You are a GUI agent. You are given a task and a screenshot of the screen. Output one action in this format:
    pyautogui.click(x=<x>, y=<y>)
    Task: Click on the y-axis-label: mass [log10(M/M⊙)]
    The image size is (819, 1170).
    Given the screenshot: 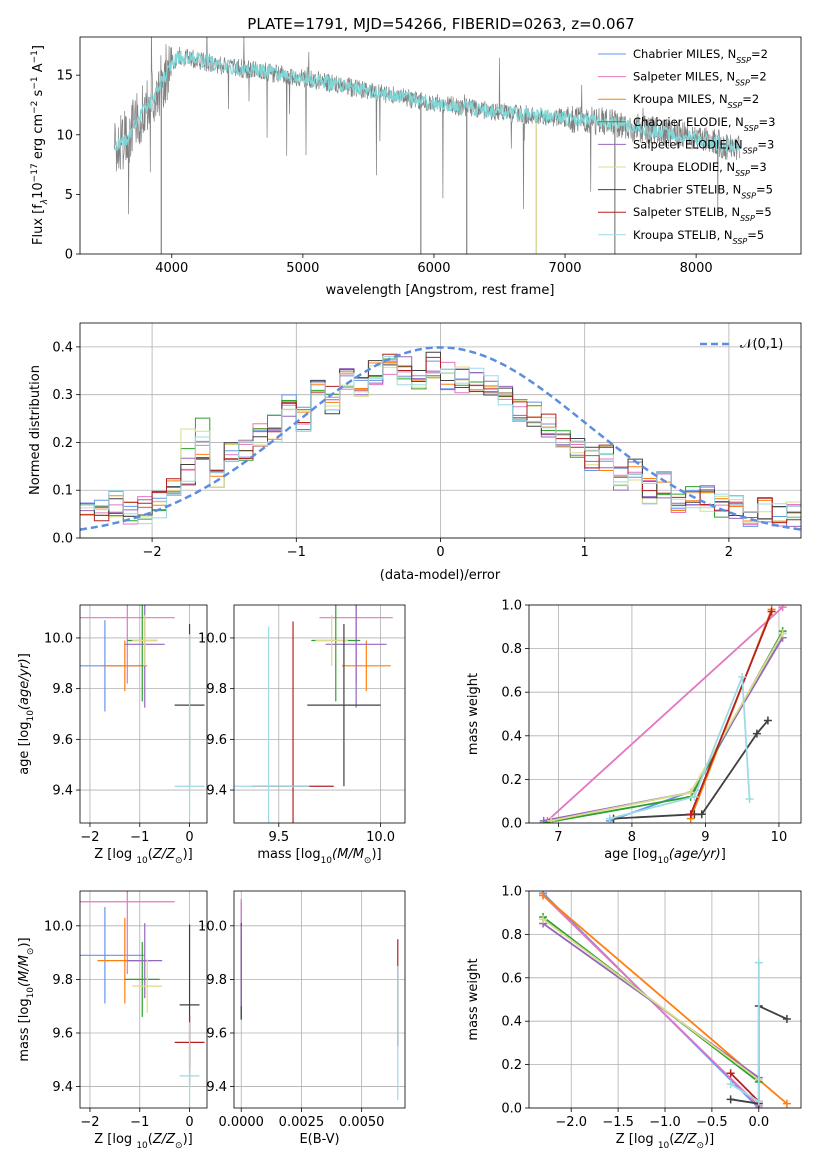 What is the action you would take?
    pyautogui.click(x=26, y=999)
    